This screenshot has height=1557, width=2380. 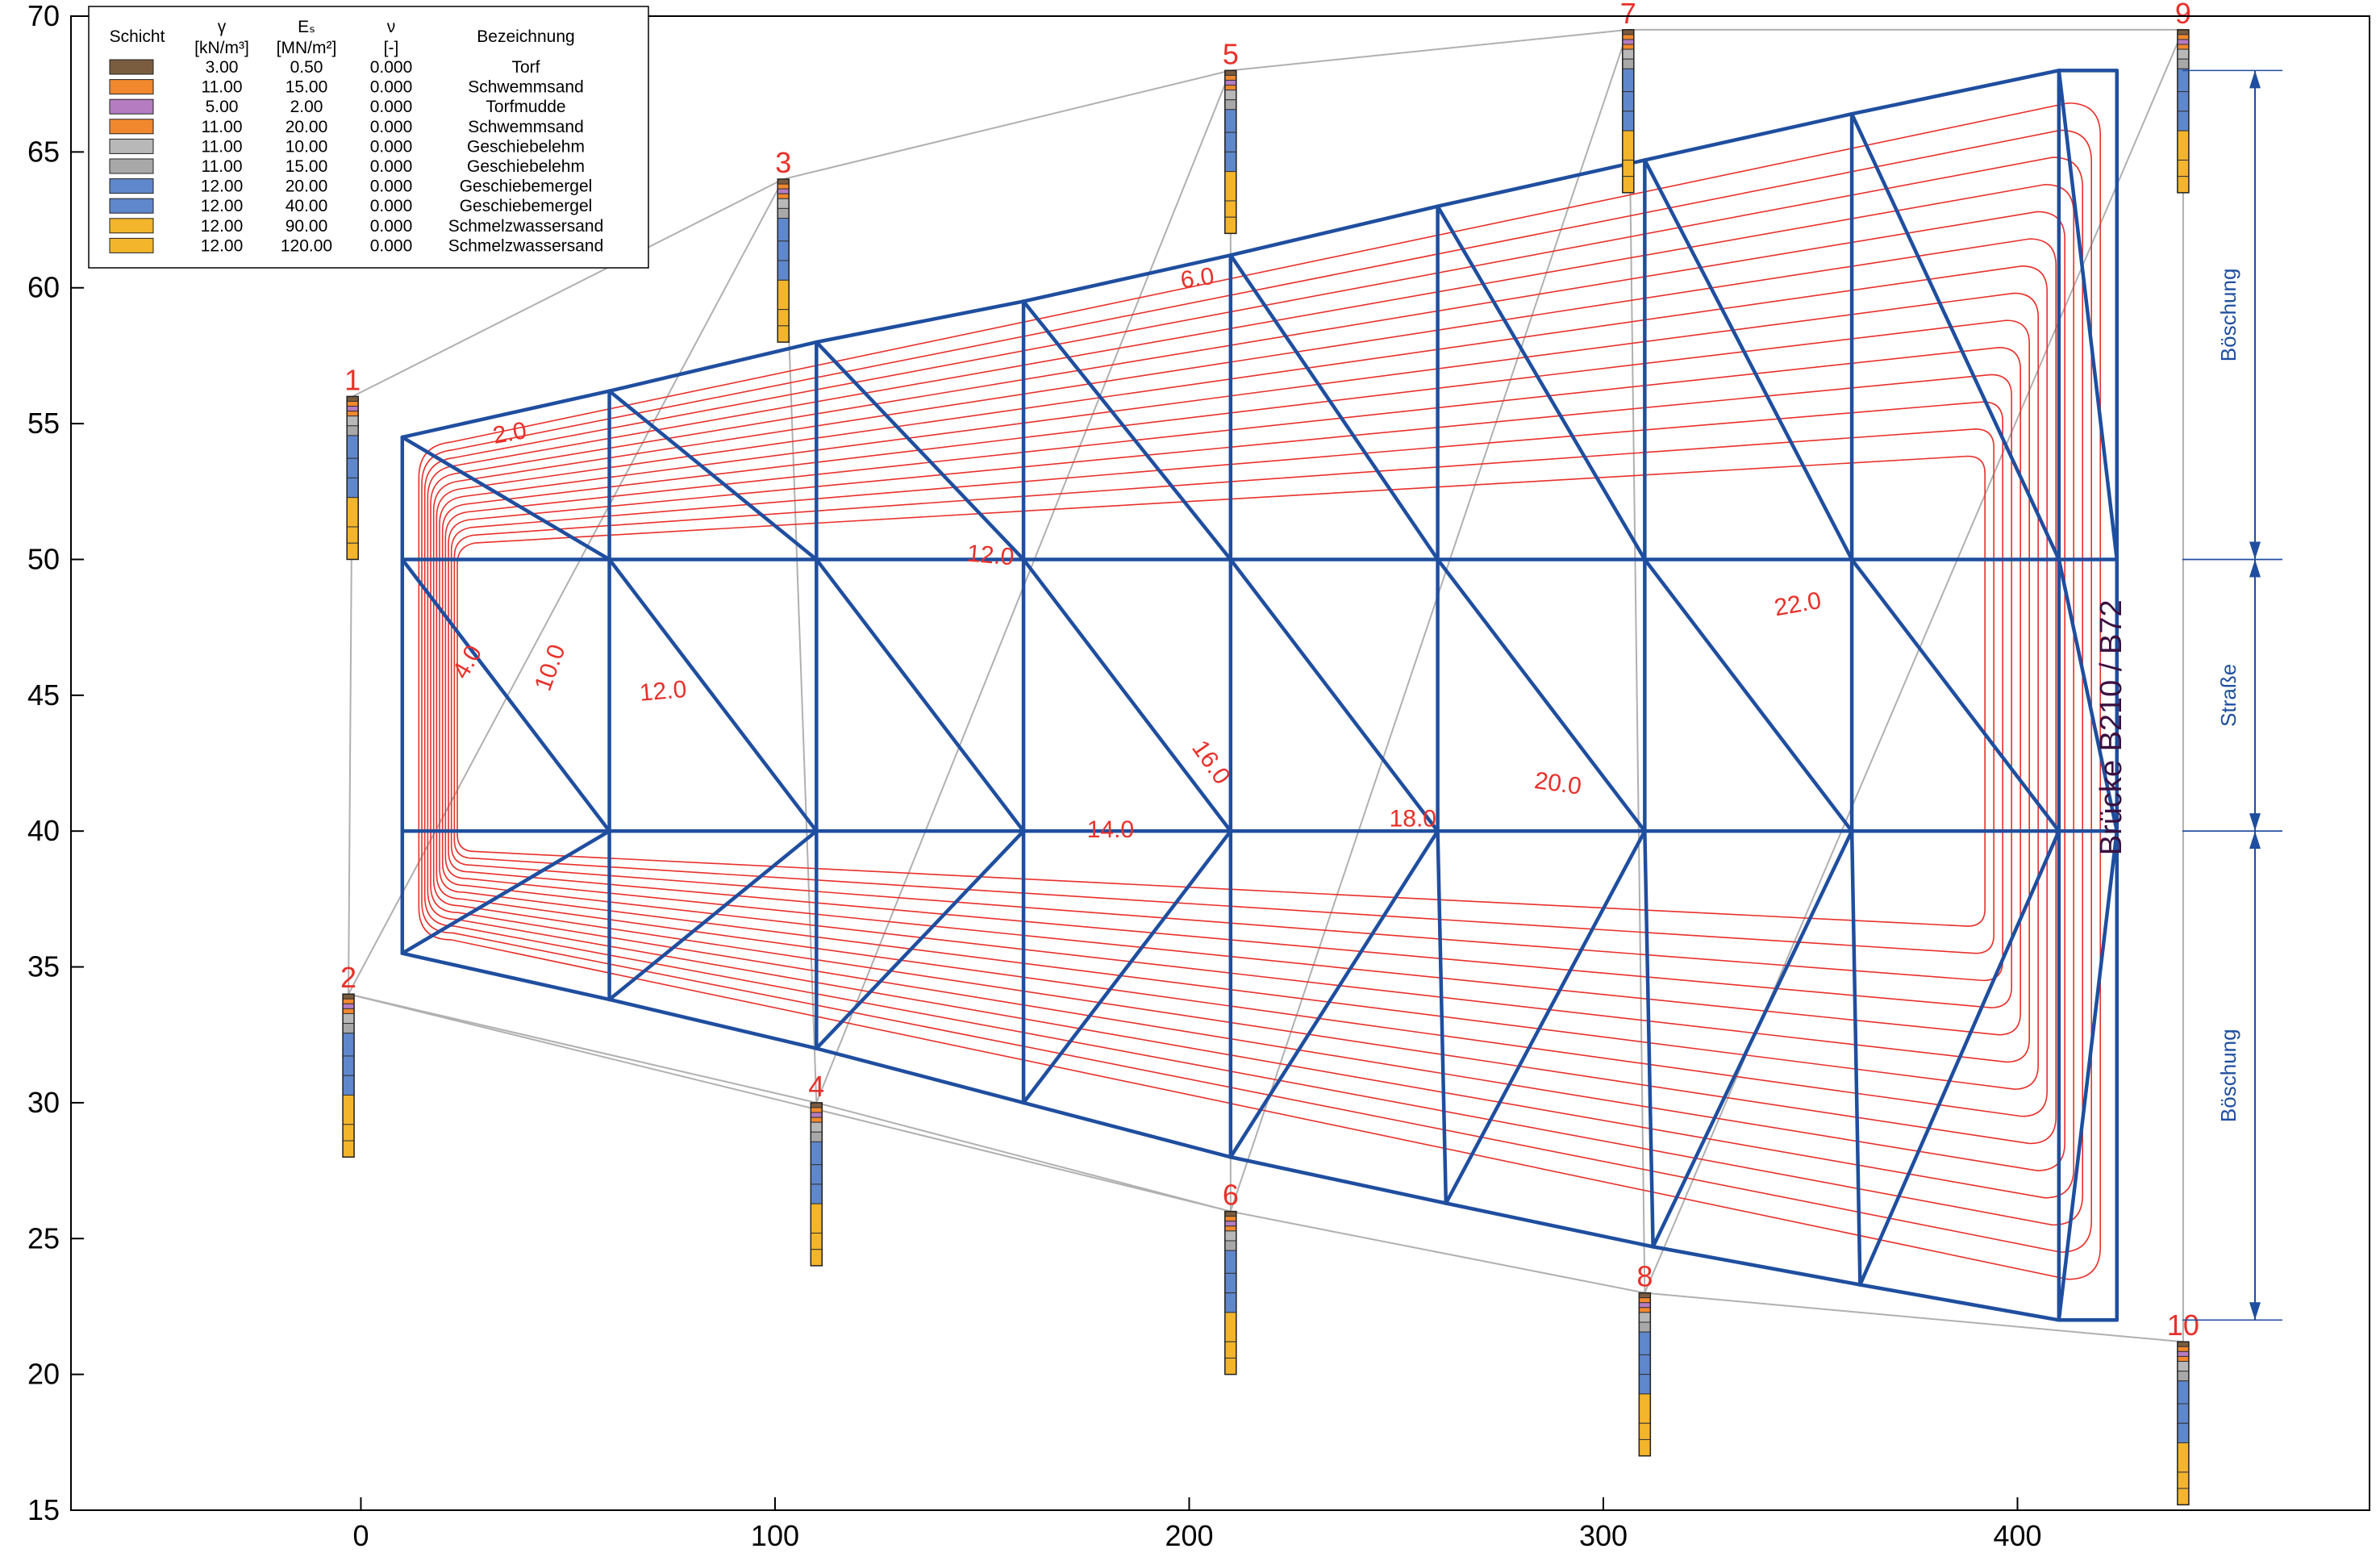 I want to click on legend-cell: 11.00, so click(x=223, y=166).